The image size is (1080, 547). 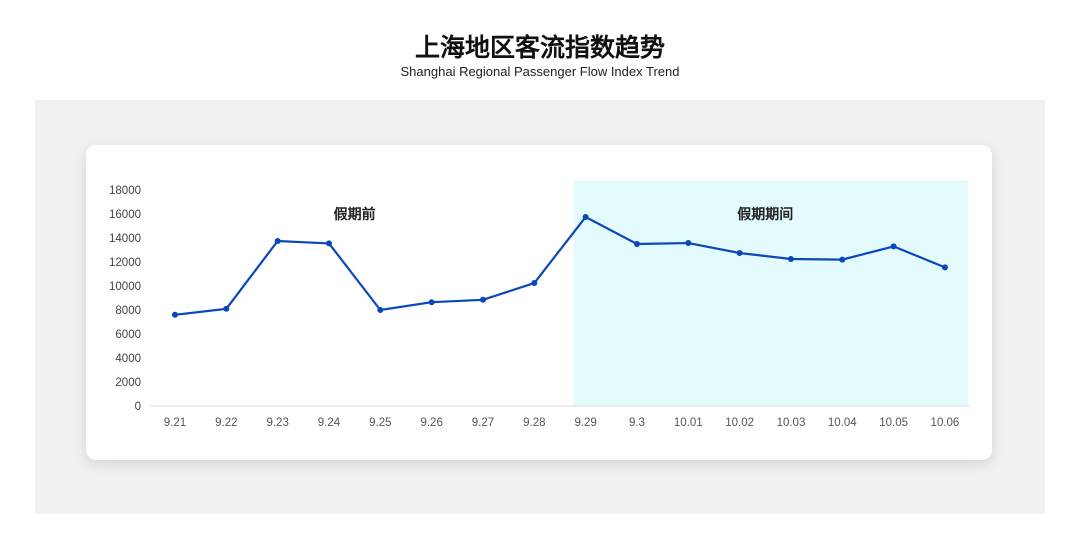 What do you see at coordinates (637, 423) in the screenshot?
I see `x-tick-label: 9.3` at bounding box center [637, 423].